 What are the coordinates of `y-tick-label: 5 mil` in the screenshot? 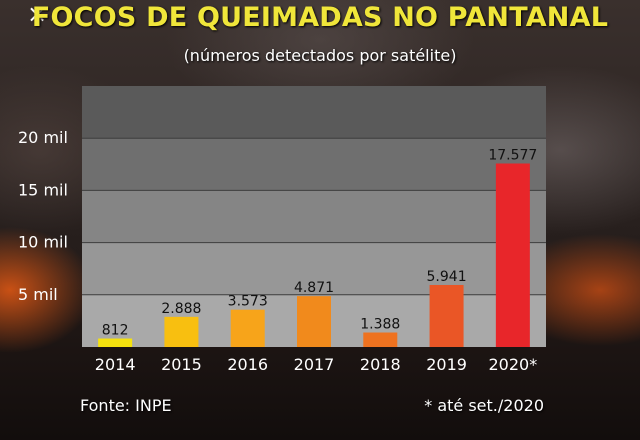 It's located at (38, 294).